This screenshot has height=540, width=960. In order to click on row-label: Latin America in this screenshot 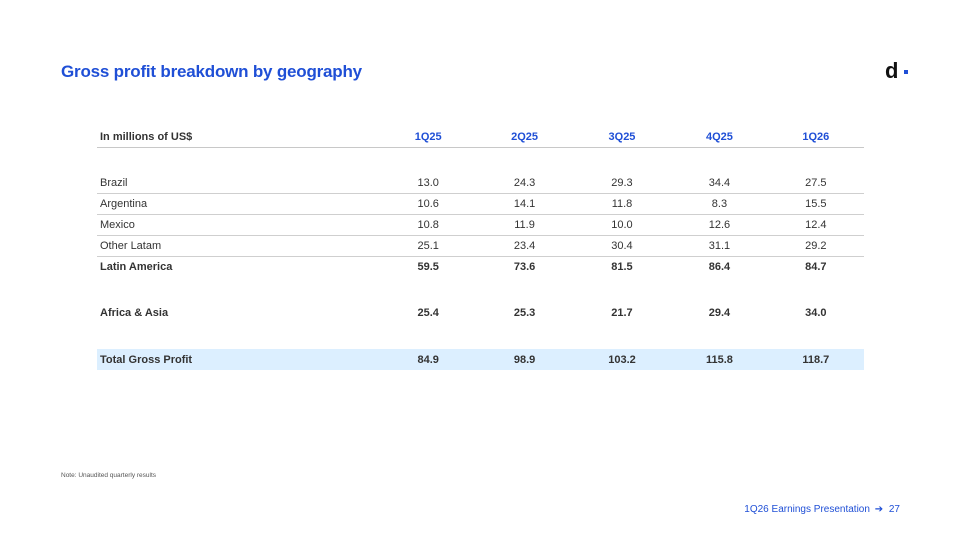, I will do `click(136, 267)`.